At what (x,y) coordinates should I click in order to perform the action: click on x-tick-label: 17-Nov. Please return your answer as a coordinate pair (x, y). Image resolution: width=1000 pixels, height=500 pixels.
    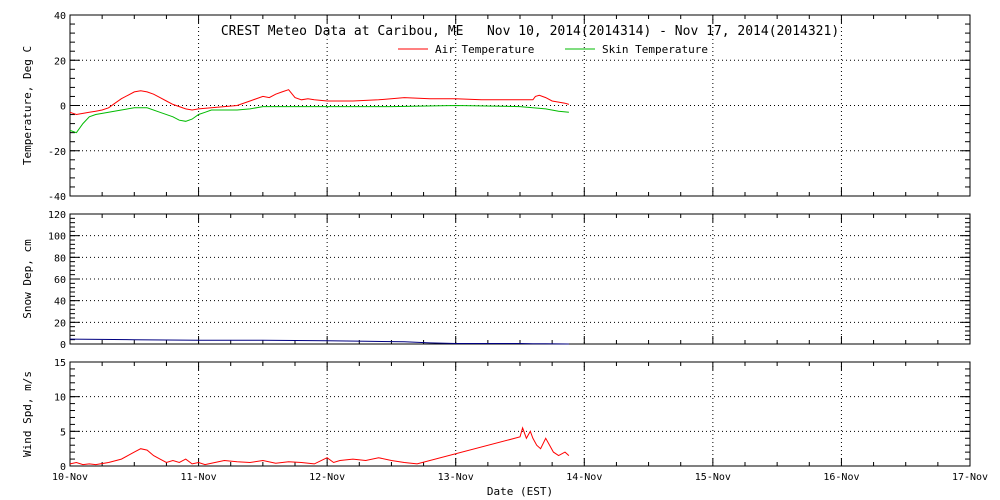
    Looking at the image, I should click on (970, 477).